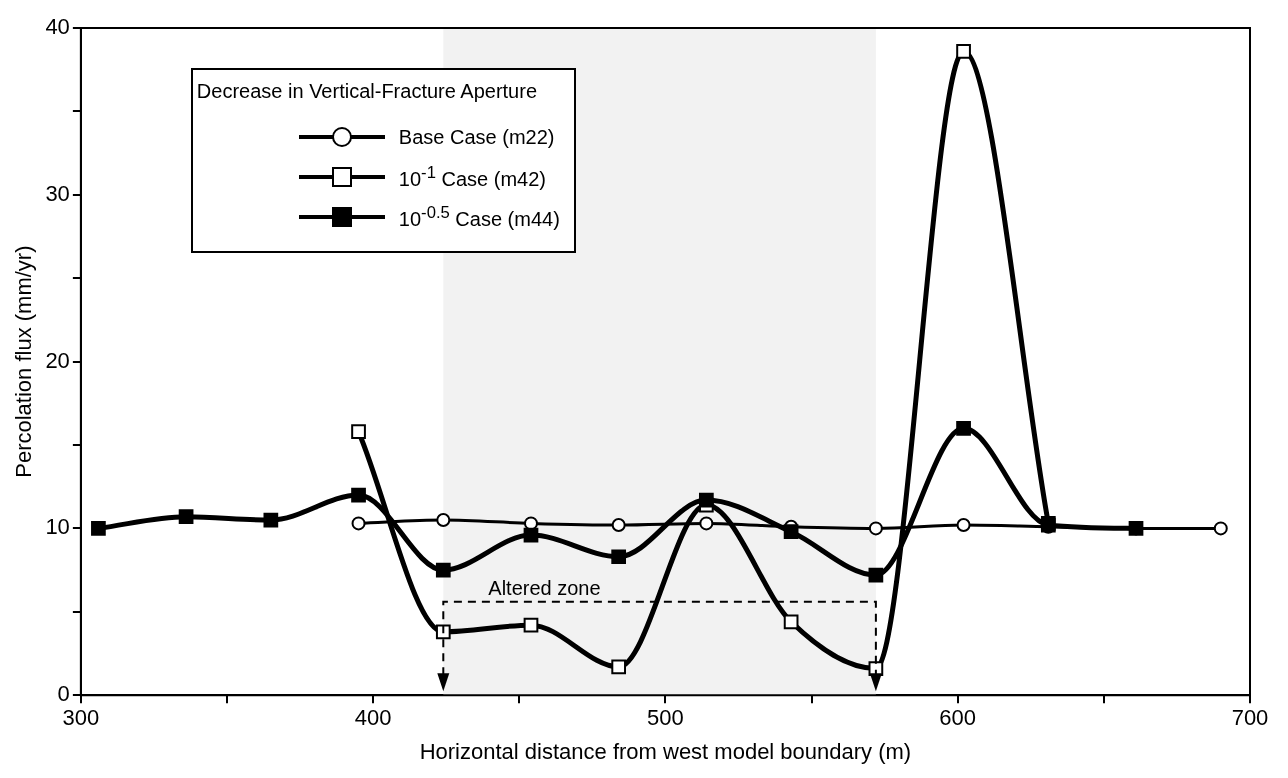 The height and width of the screenshot is (778, 1288). I want to click on x-tick-label: 300, so click(81, 718).